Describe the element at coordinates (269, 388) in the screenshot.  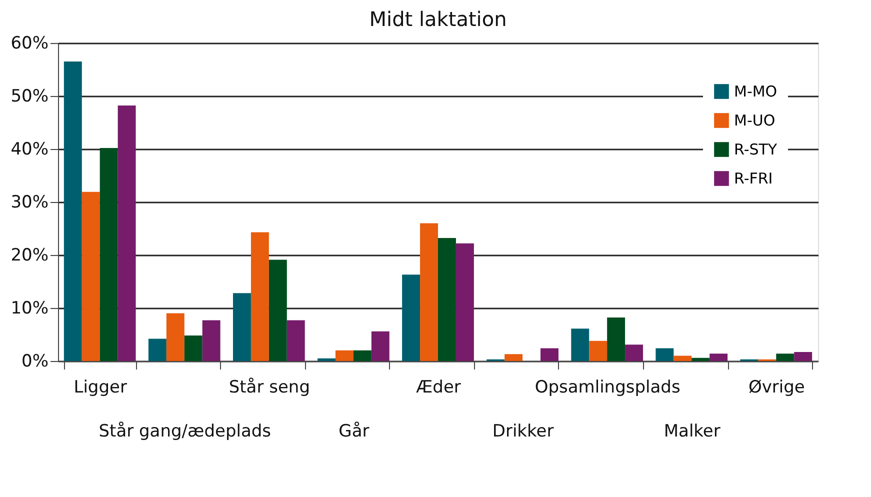
I see `x-tick-label: Står seng` at that location.